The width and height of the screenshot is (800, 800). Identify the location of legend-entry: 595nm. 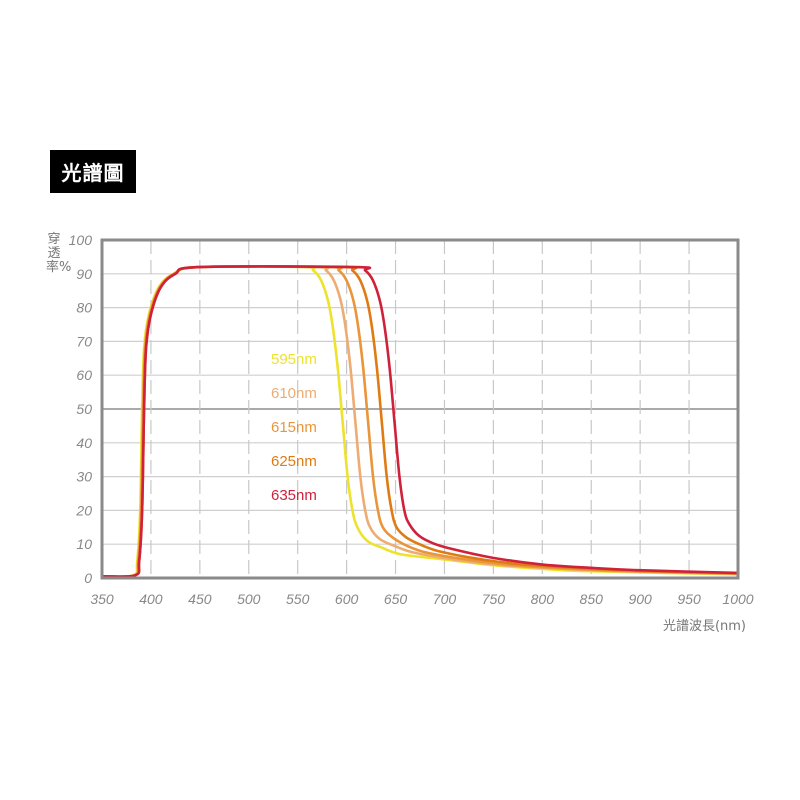
(294, 359).